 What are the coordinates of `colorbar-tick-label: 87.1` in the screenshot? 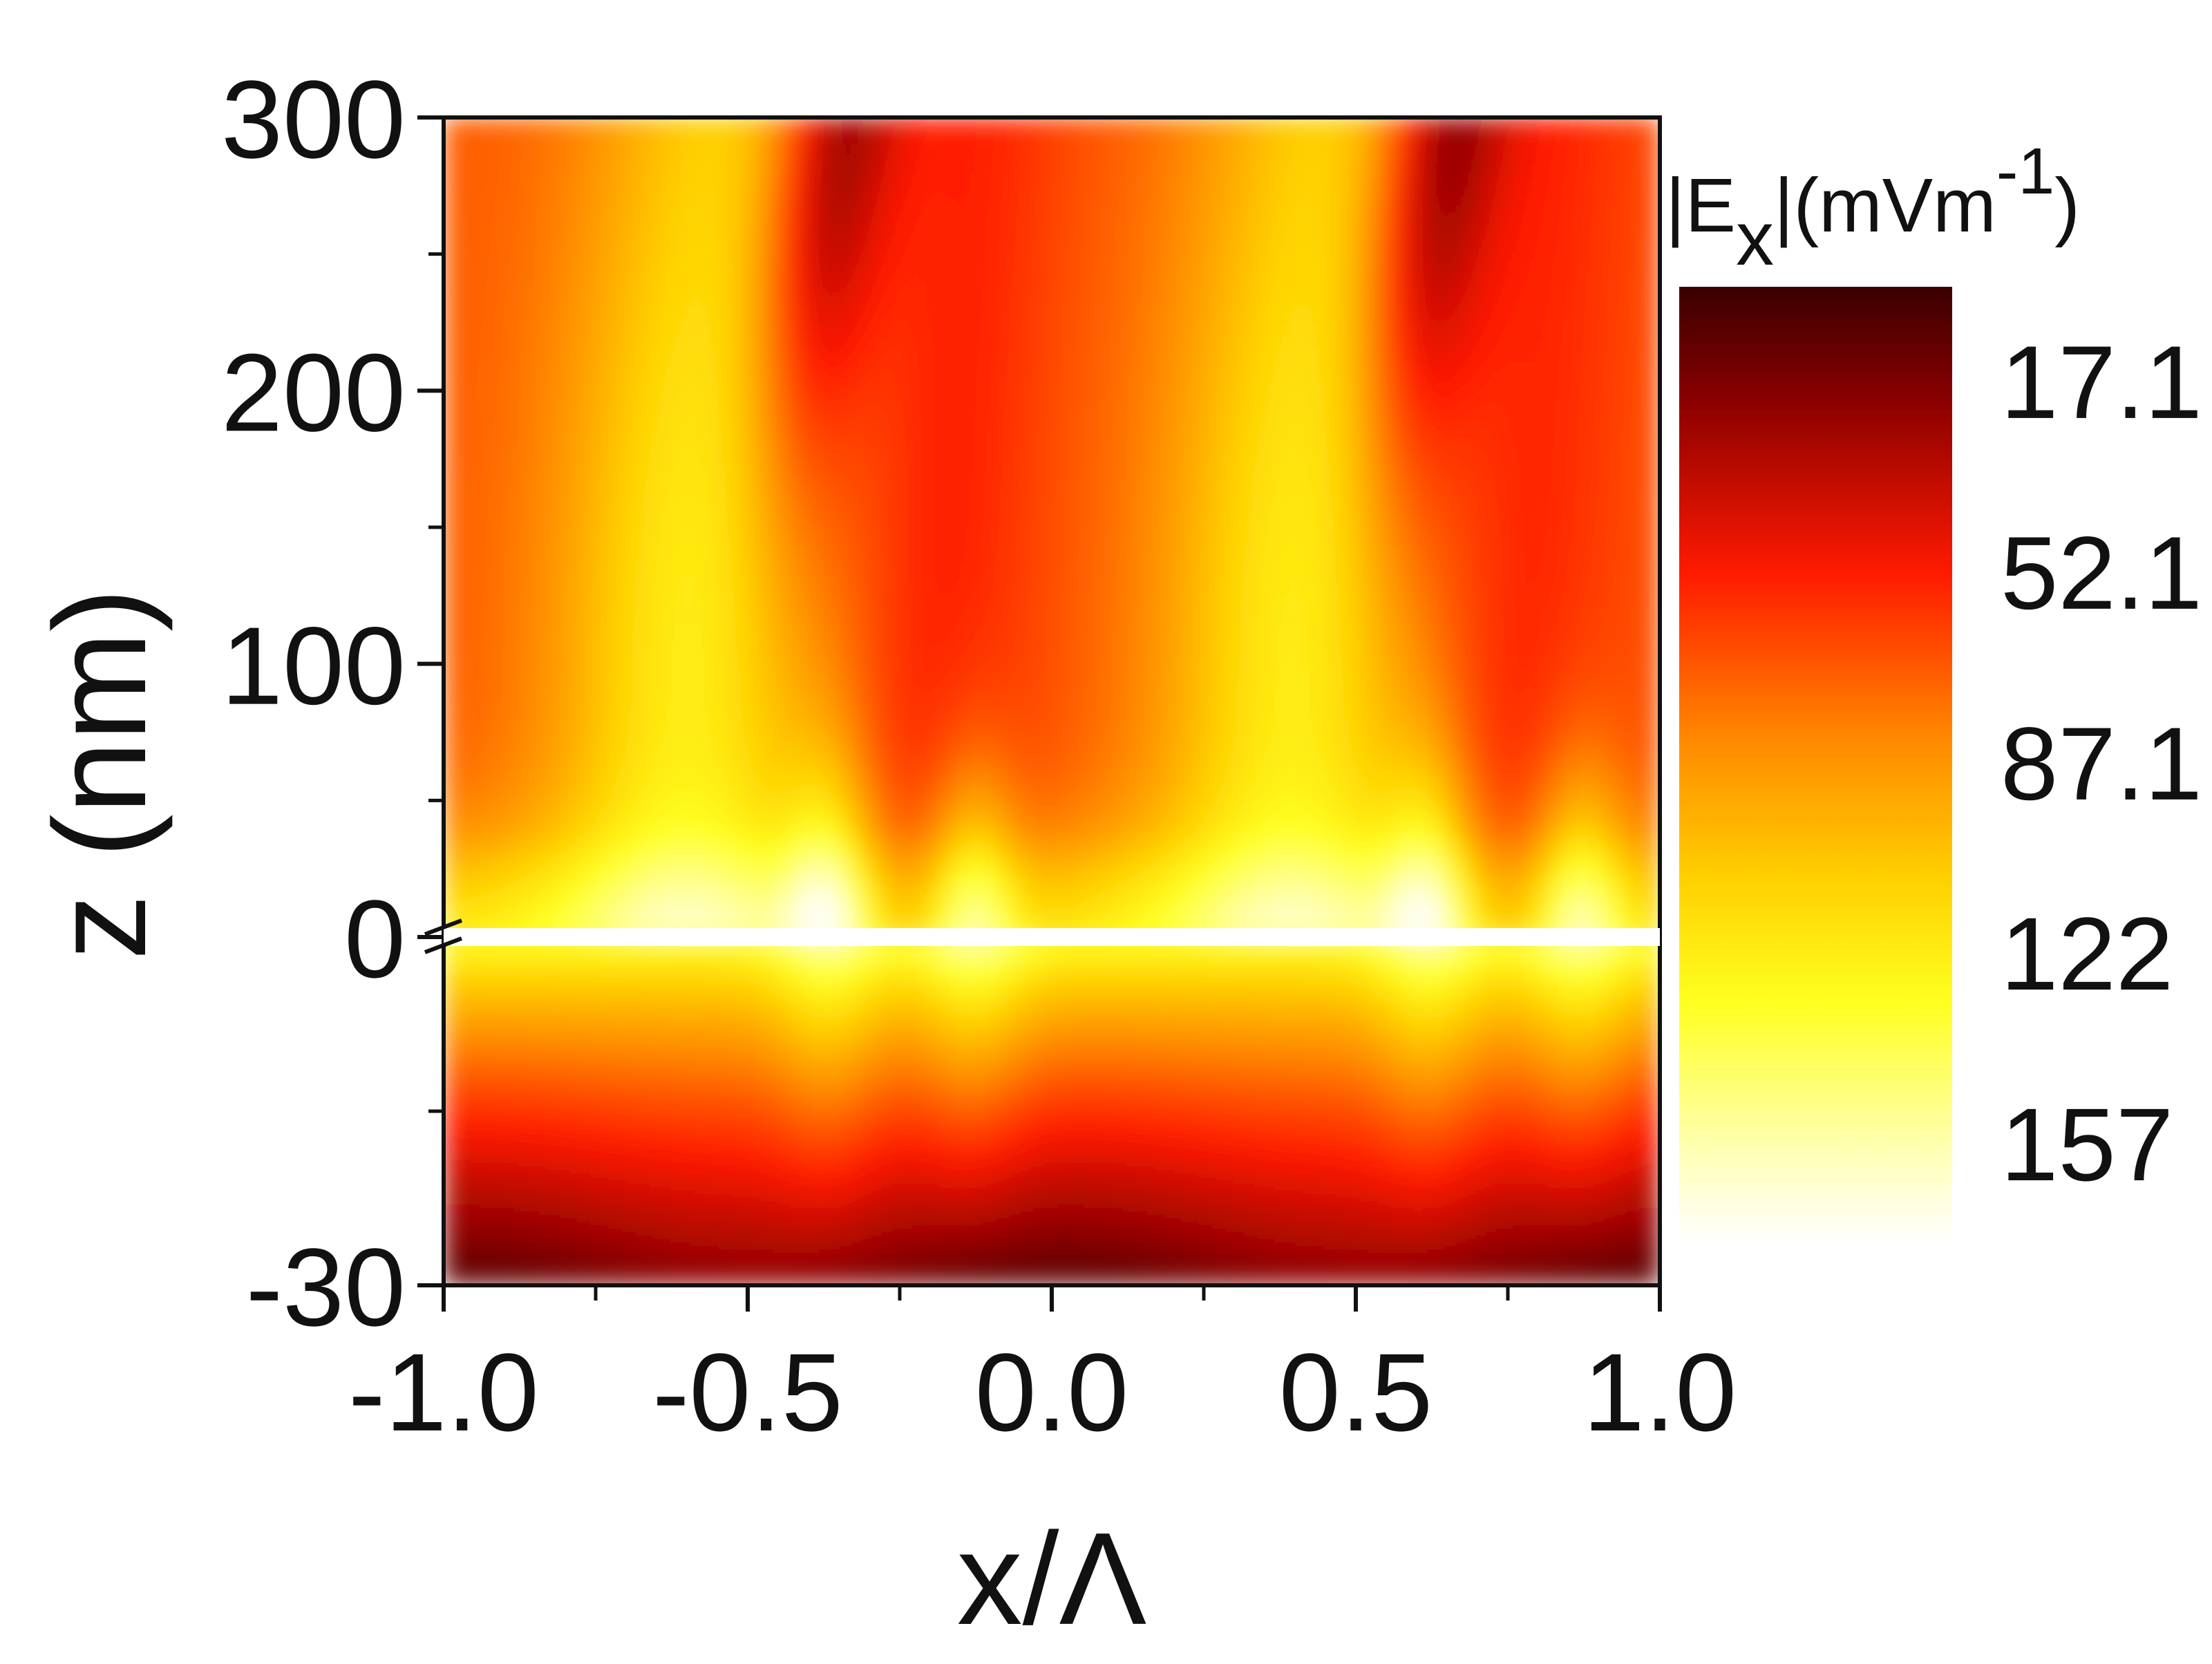 It's located at (2101, 764).